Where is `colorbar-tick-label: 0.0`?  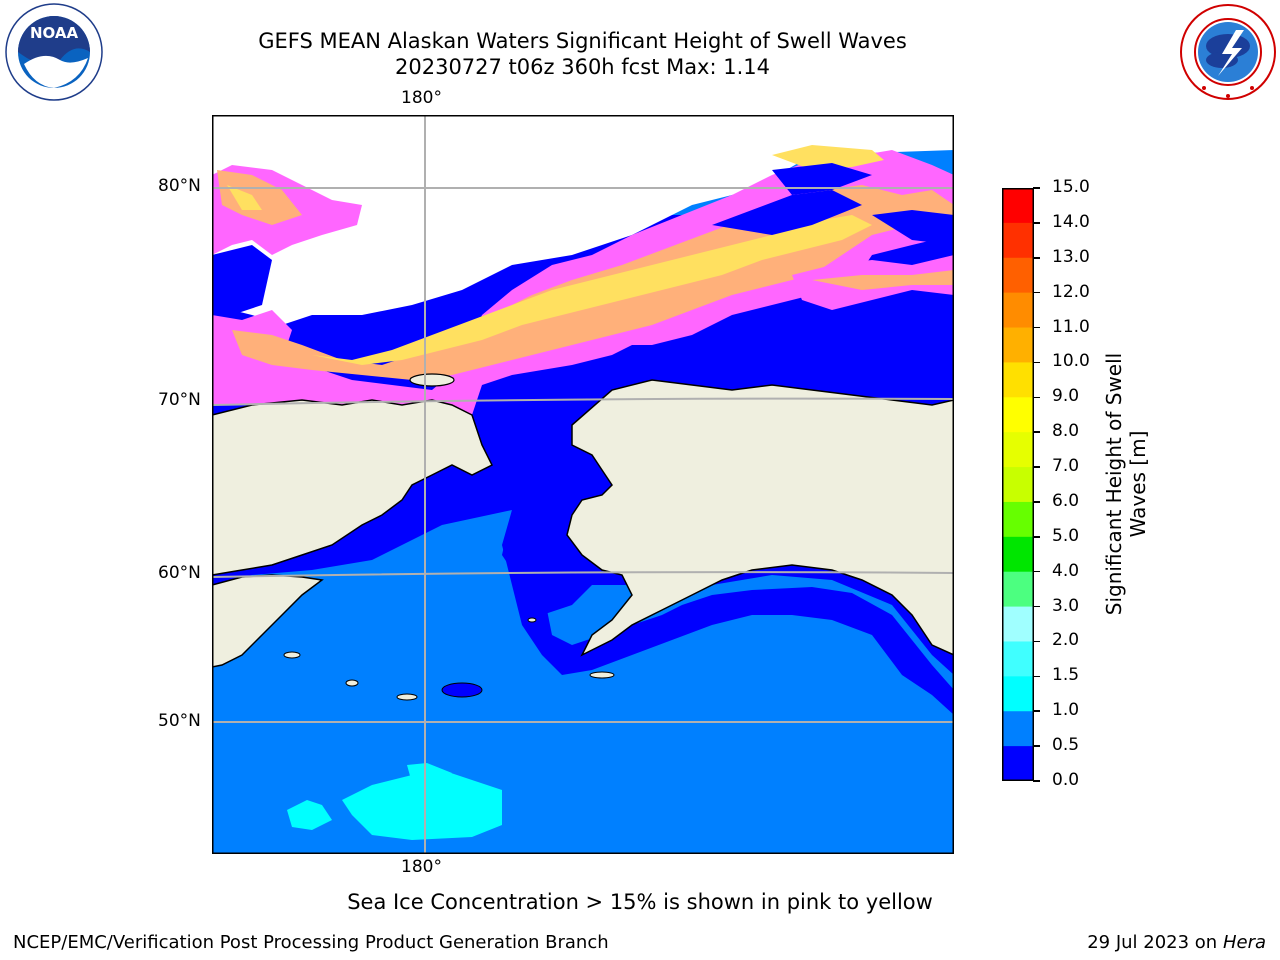
colorbar-tick-label: 0.0 is located at coordinates (1066, 780).